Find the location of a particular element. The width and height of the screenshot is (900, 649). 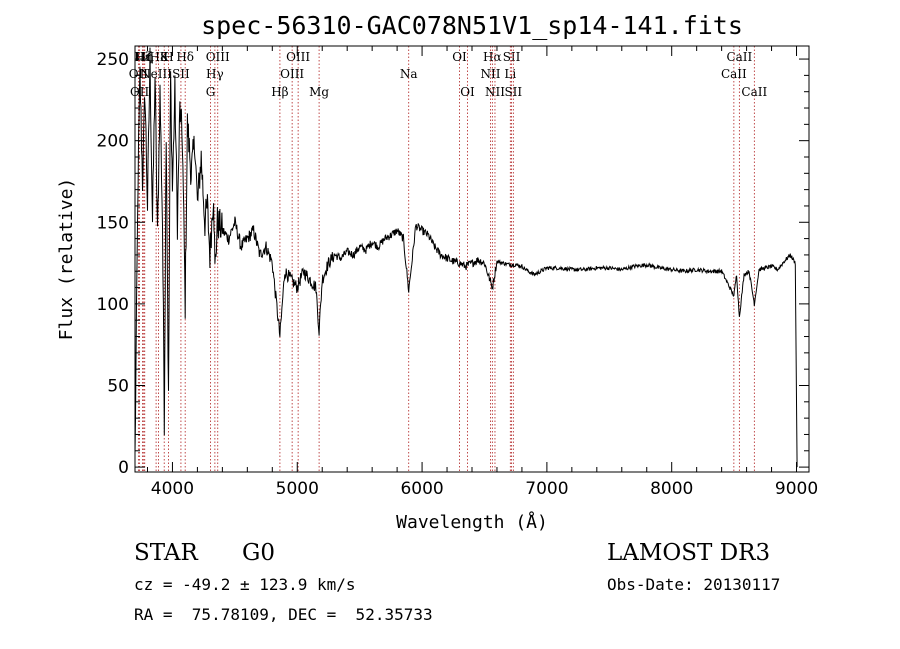

y-tick-label: 150 is located at coordinates (113, 223).